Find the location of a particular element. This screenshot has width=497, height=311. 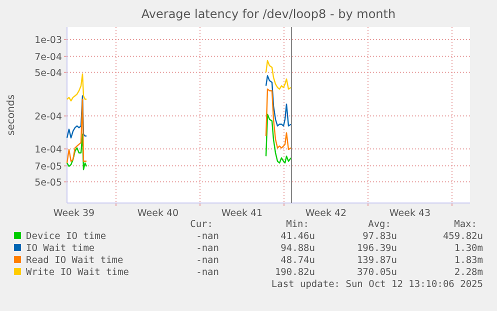

y-tick-label: 5e-04 is located at coordinates (48, 73).